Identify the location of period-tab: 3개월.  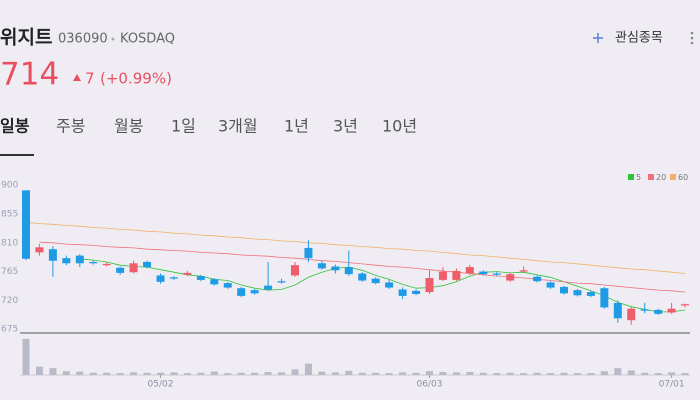
(238, 126).